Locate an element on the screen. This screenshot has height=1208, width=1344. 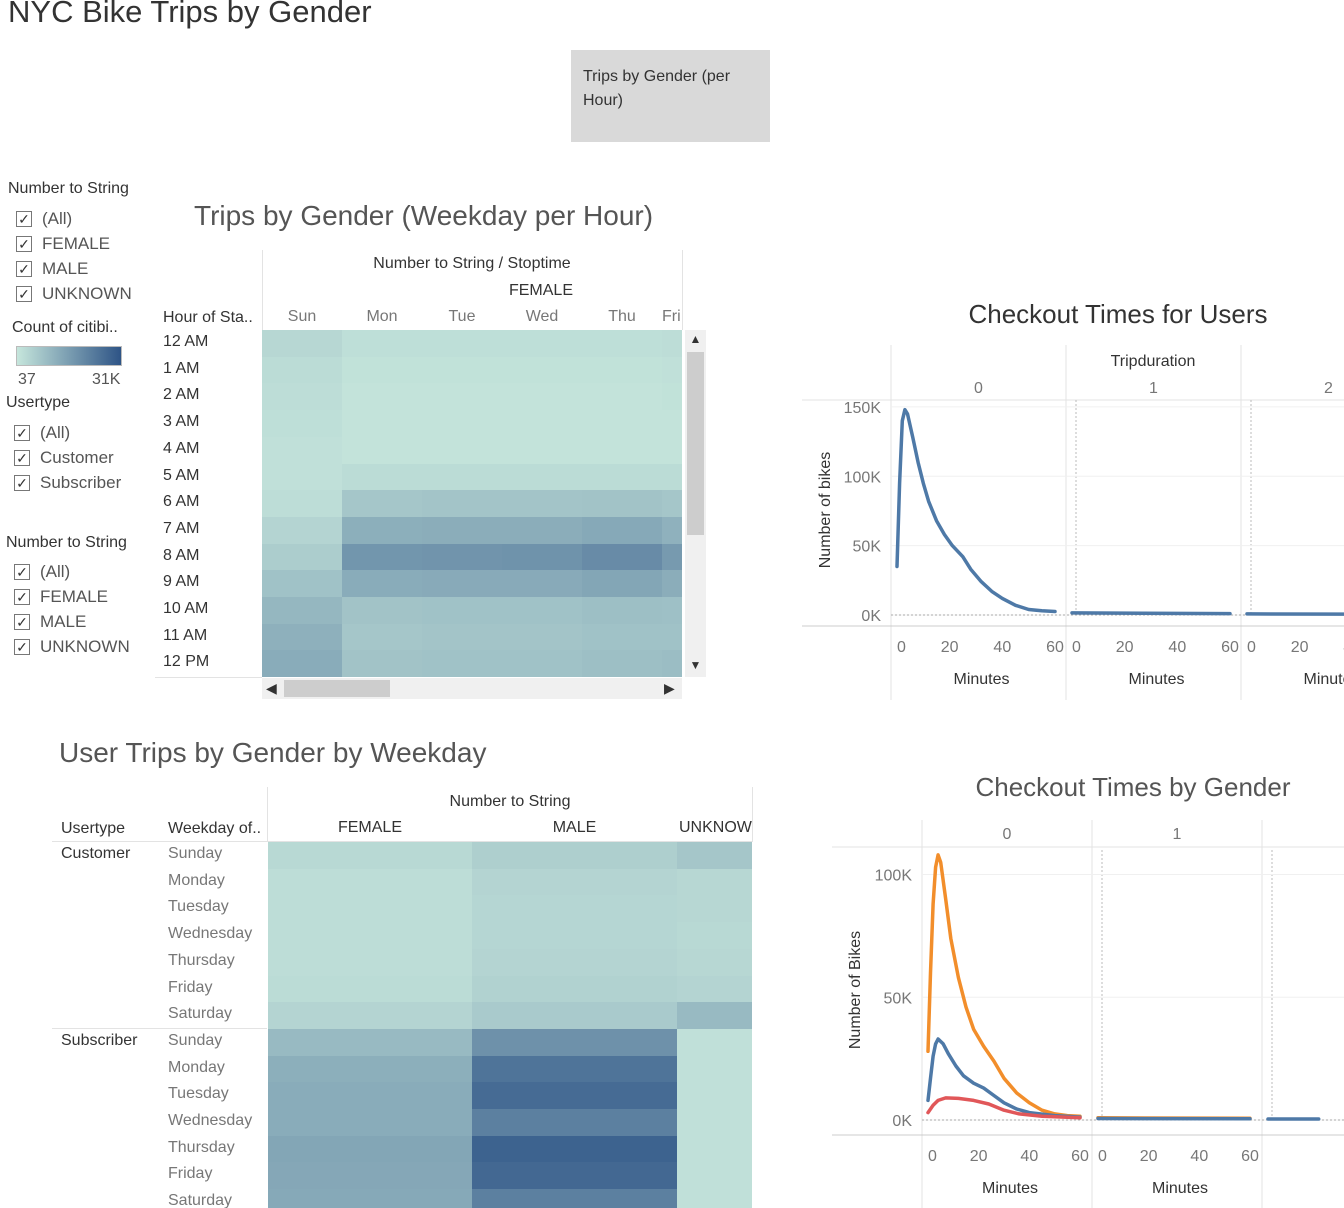
scroll-up-icon: ▲ is located at coordinates (695, 339).